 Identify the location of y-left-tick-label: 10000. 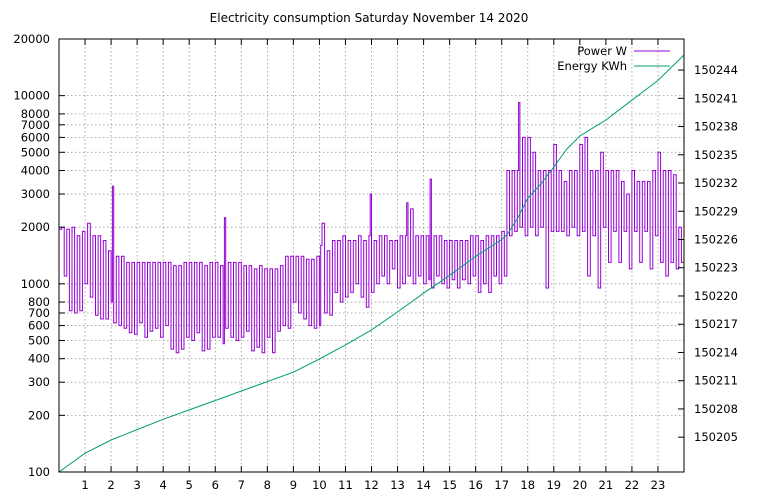
(31, 96).